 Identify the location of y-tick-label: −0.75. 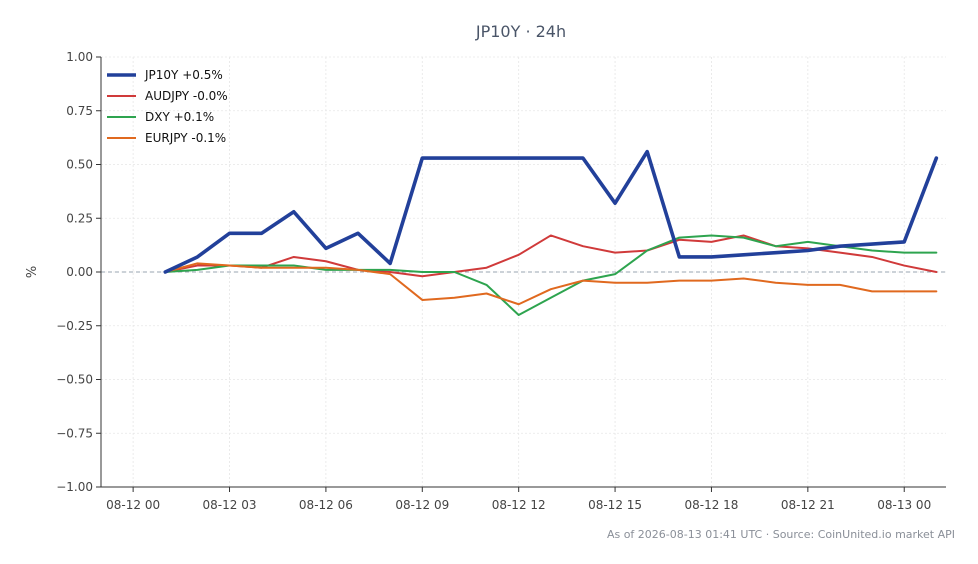
(74, 433).